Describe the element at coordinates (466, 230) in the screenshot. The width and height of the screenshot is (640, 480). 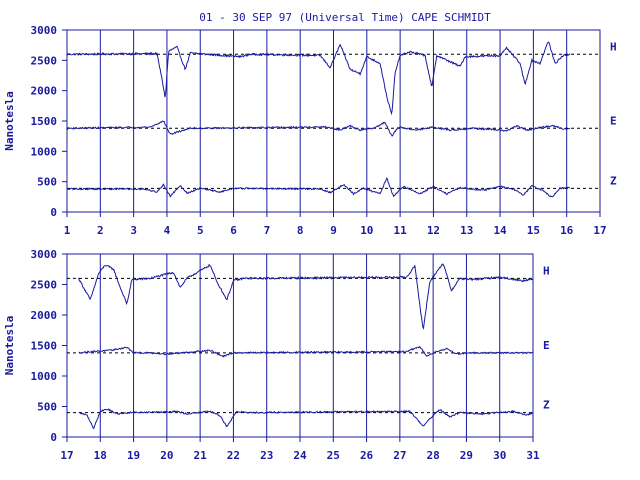
I see `x-tick-label: 13` at that location.